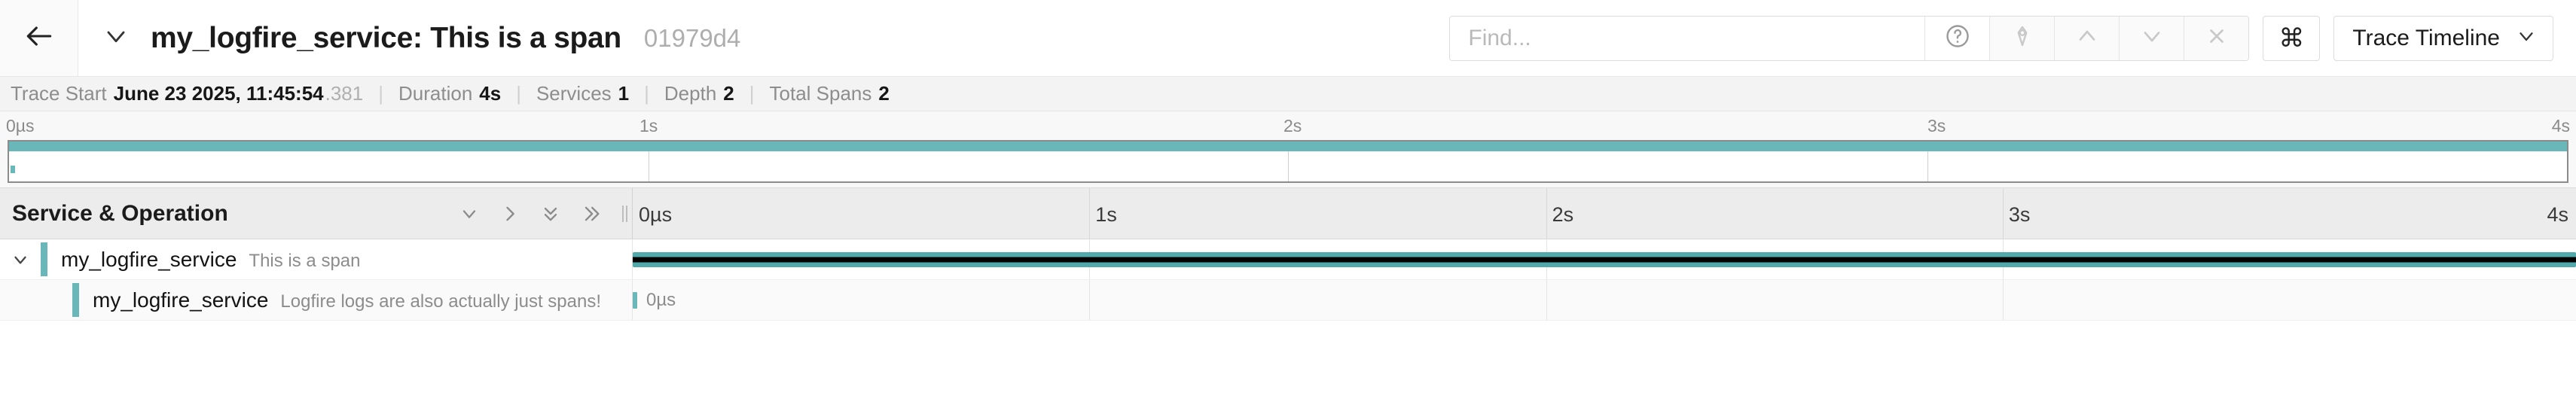 The height and width of the screenshot is (408, 2576). Describe the element at coordinates (1095, 38) in the screenshot. I see `header-spacer` at that location.